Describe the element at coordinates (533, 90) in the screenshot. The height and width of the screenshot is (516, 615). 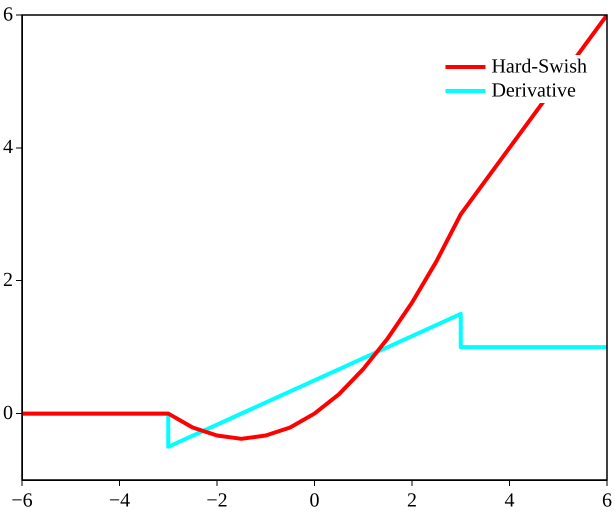
I see `legend-label: Derivative` at that location.